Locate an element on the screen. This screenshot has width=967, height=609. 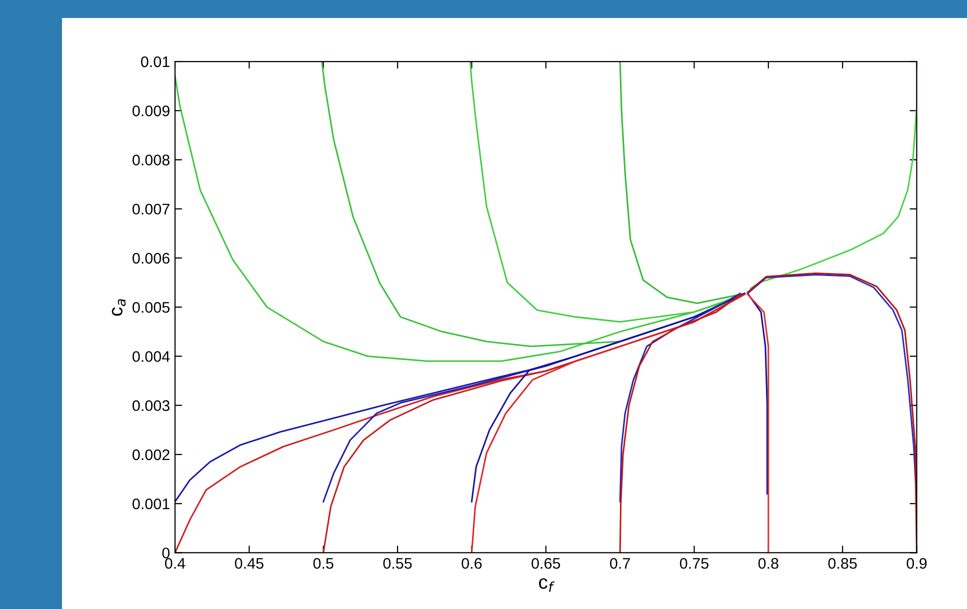
y-axis-title: c$_{a}$ is located at coordinates (119, 307).